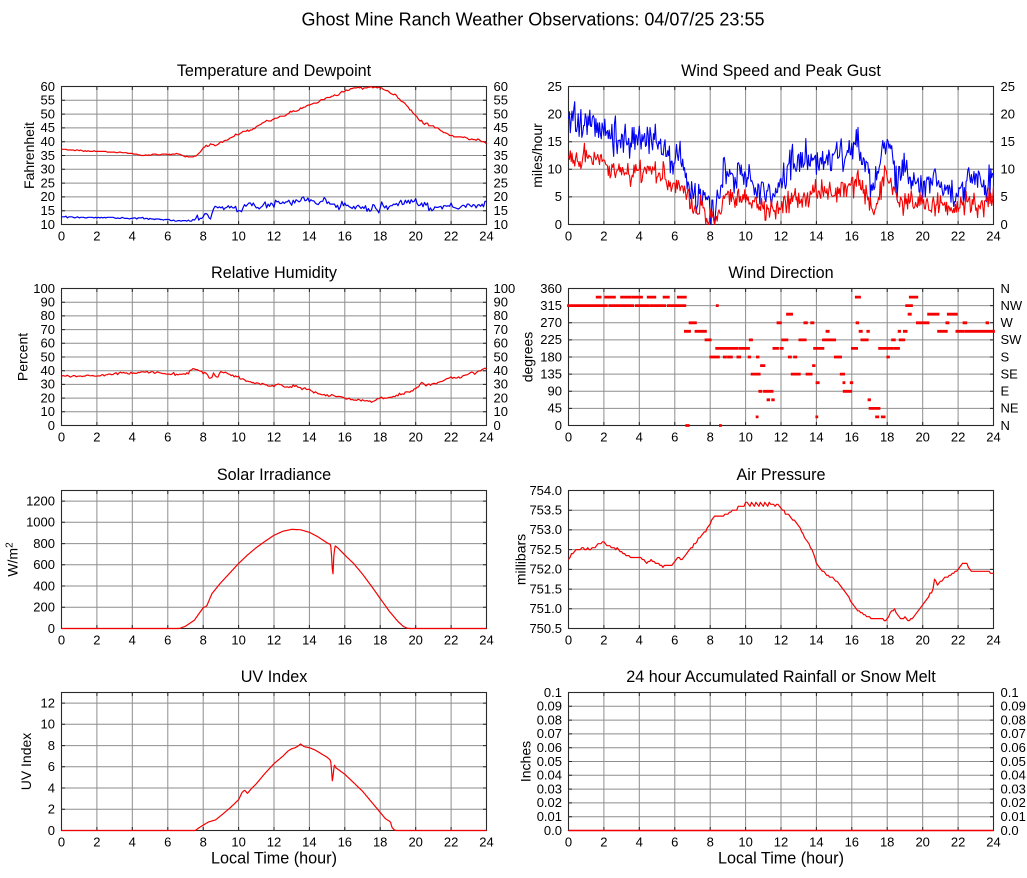  What do you see at coordinates (528, 357) in the screenshot?
I see `svg-text: degrees` at bounding box center [528, 357].